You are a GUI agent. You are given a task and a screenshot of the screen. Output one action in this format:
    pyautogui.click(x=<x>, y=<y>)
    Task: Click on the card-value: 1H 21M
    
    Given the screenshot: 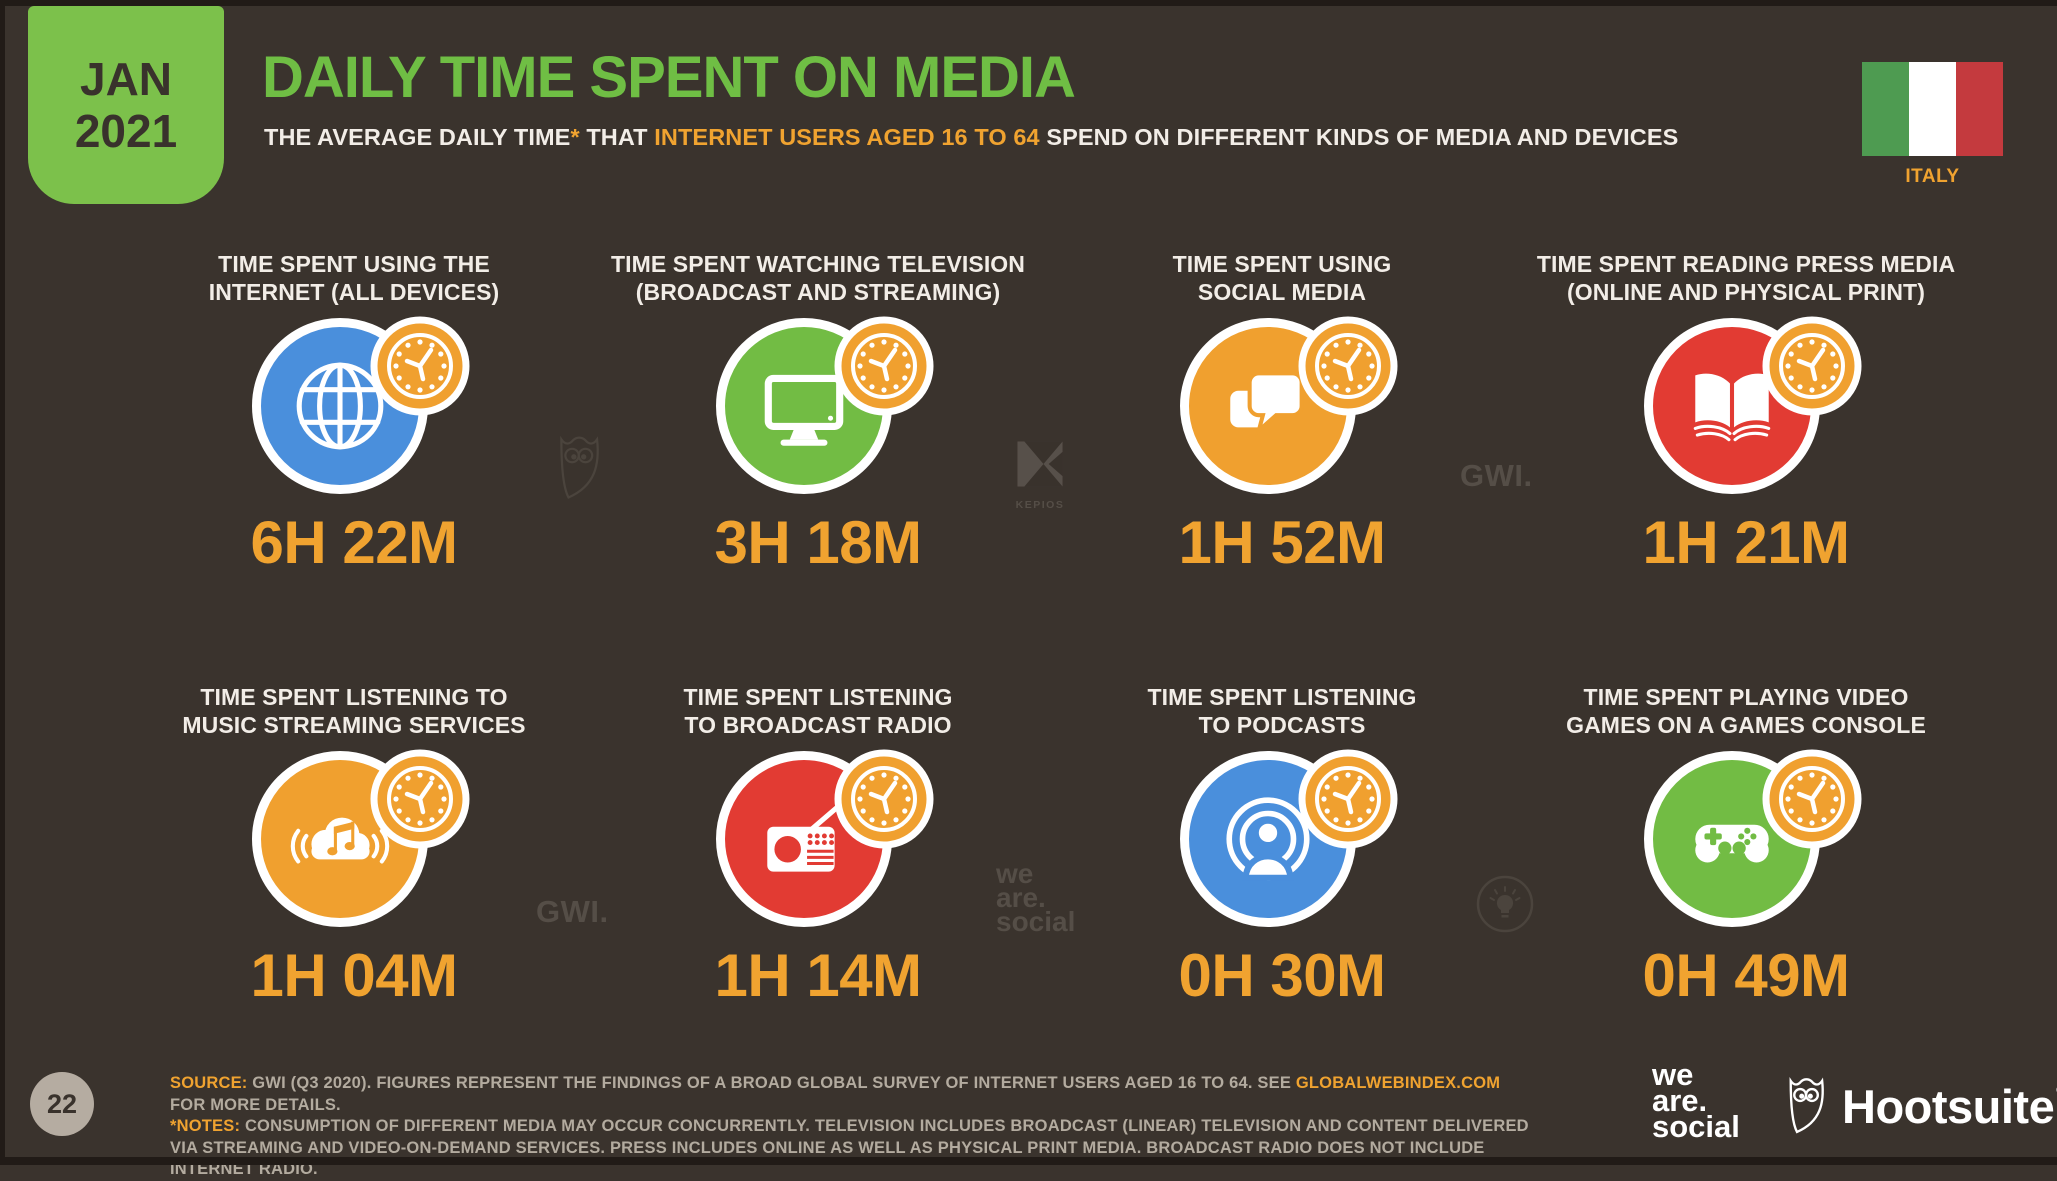 What is the action you would take?
    pyautogui.click(x=1746, y=542)
    